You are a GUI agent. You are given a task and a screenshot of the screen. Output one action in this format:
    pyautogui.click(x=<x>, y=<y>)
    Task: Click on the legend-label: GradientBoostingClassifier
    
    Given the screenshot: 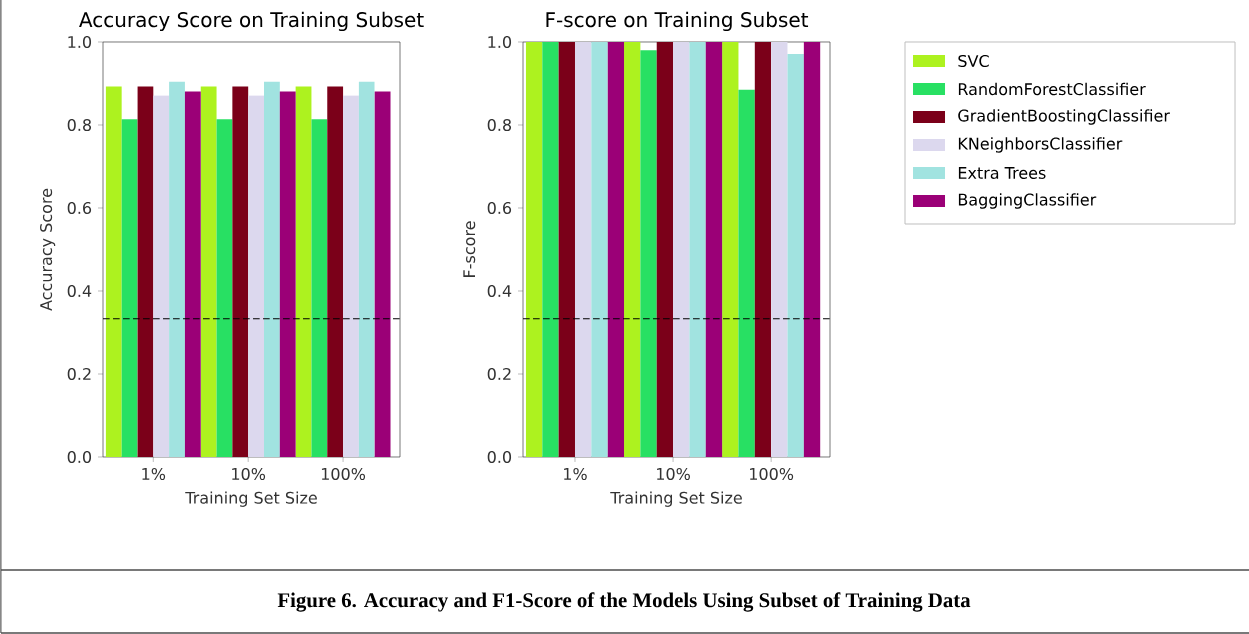 What is the action you would take?
    pyautogui.click(x=1064, y=117)
    